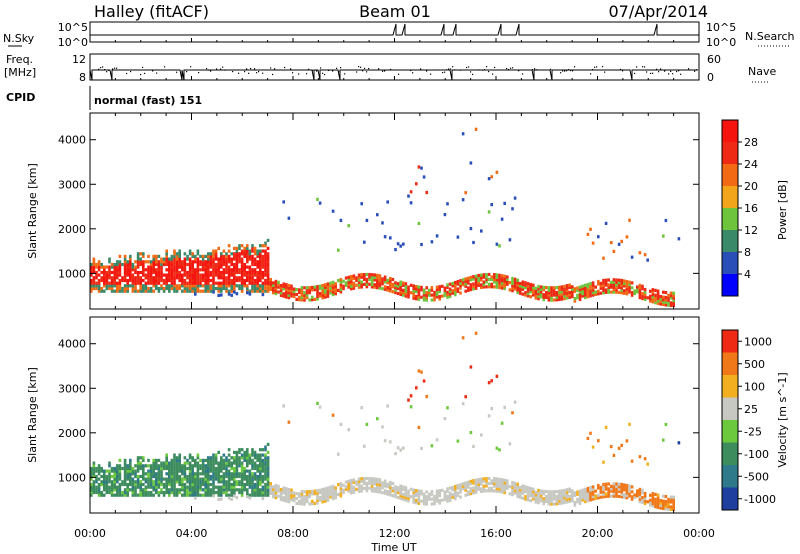 This screenshot has width=800, height=554. What do you see at coordinates (395, 11) in the screenshot?
I see `beam-title: Beam 01` at bounding box center [395, 11].